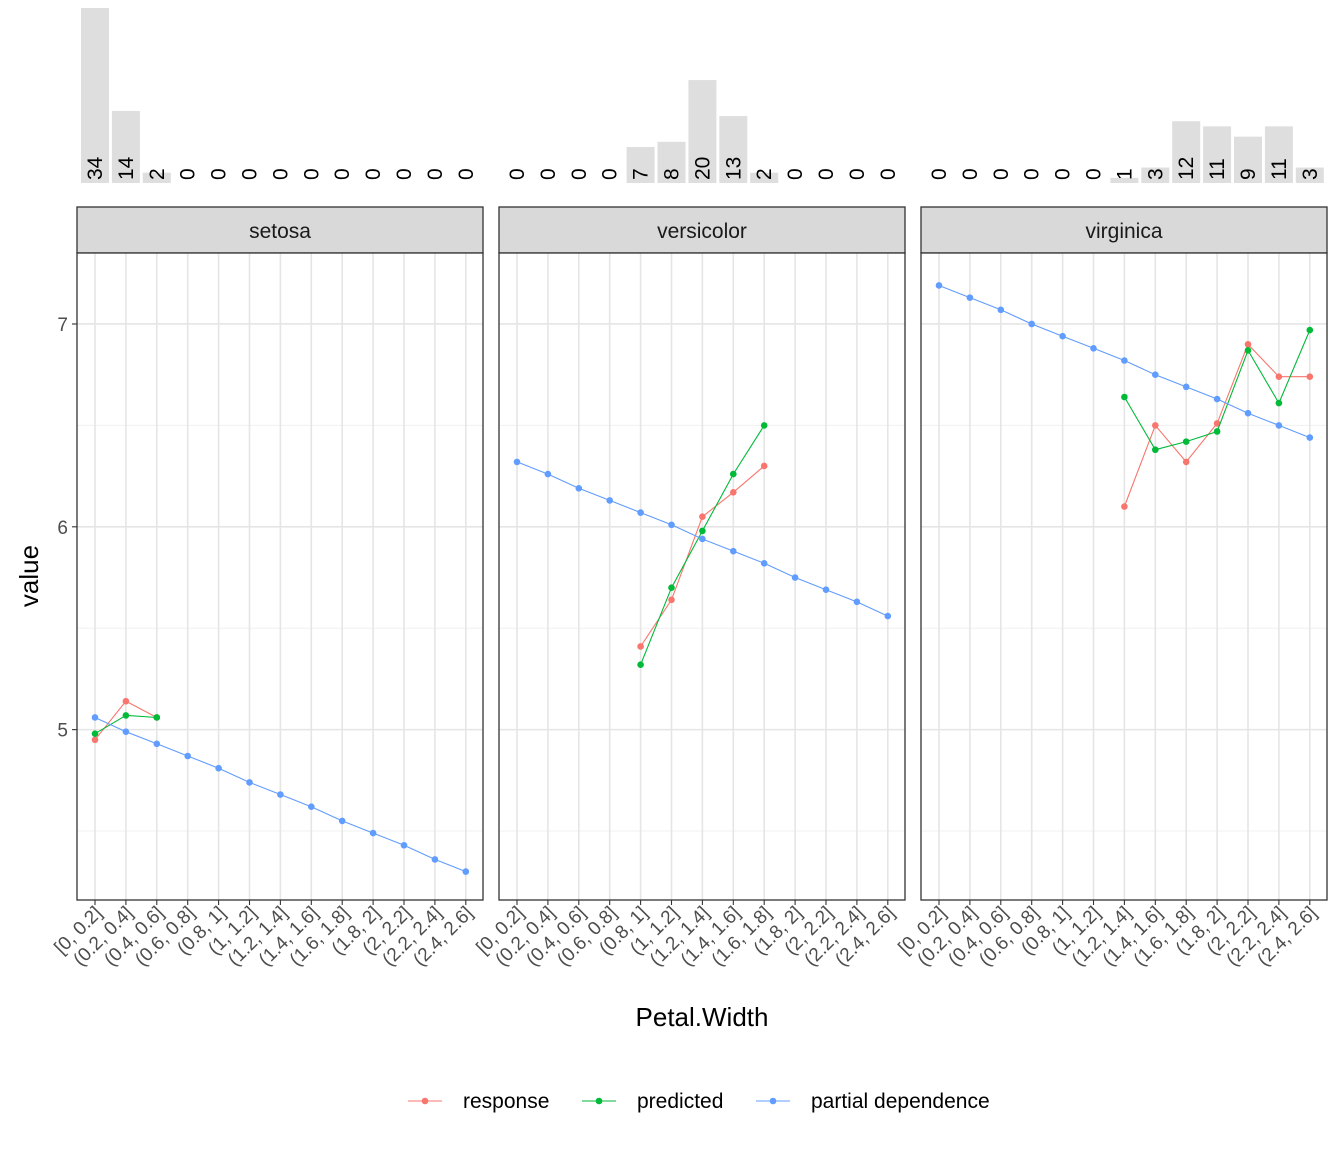 This screenshot has width=1344, height=1152. Describe the element at coordinates (1124, 230) in the screenshot. I see `strip-virginica` at that location.